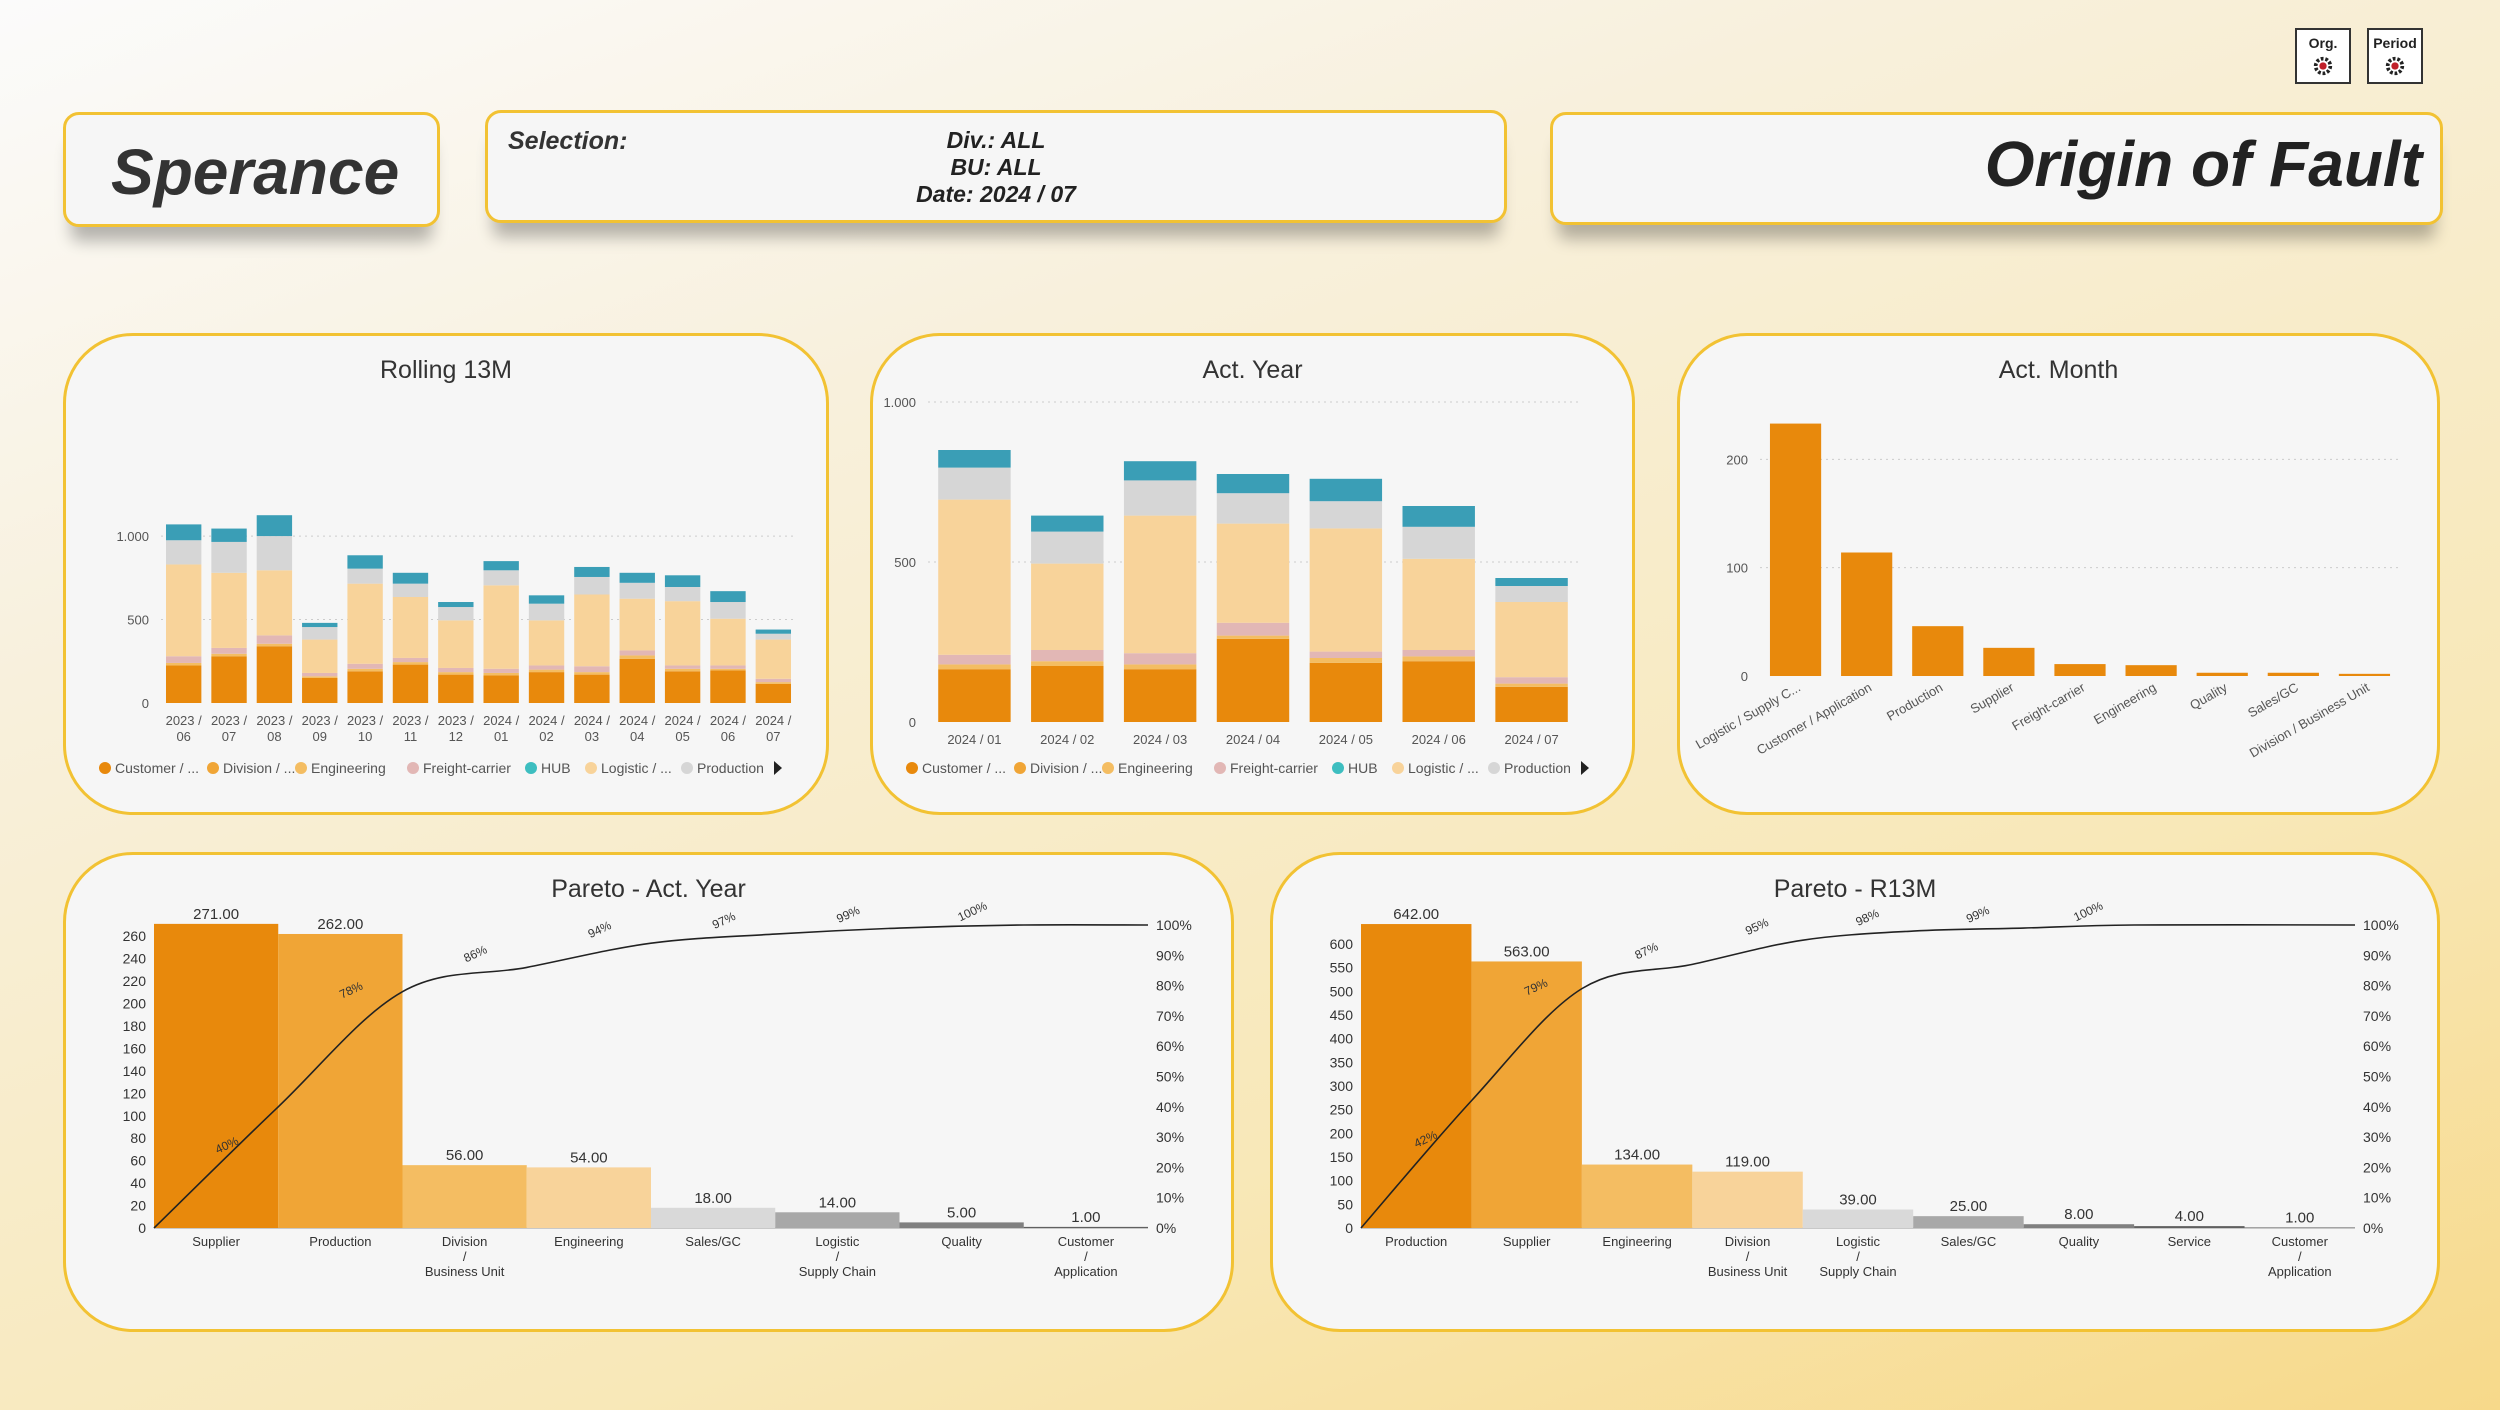 The width and height of the screenshot is (2500, 1410). I want to click on y-tick-label: 200, so click(1737, 459).